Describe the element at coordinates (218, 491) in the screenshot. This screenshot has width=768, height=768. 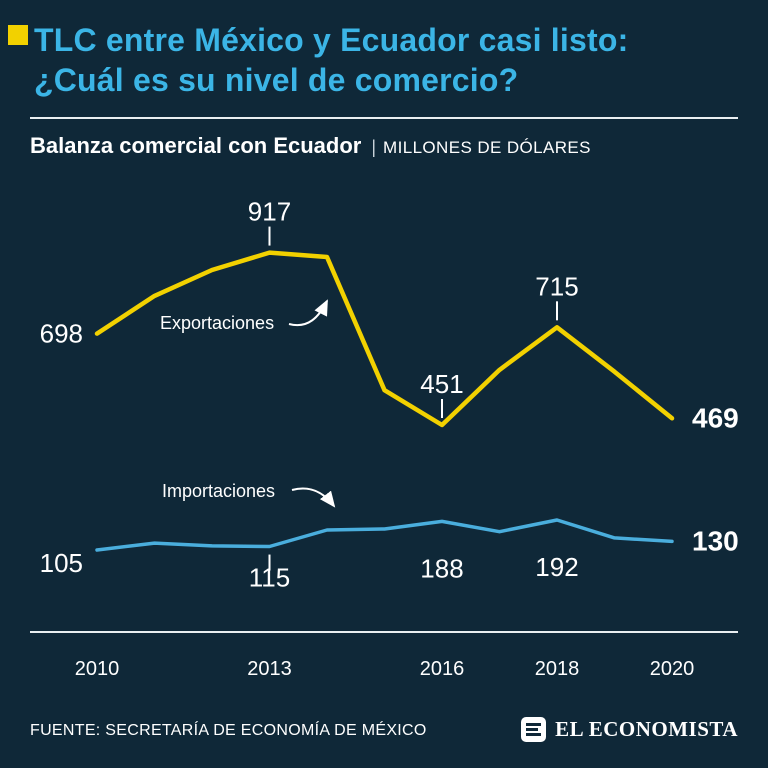
I see `importaciones-label: Importaciones` at that location.